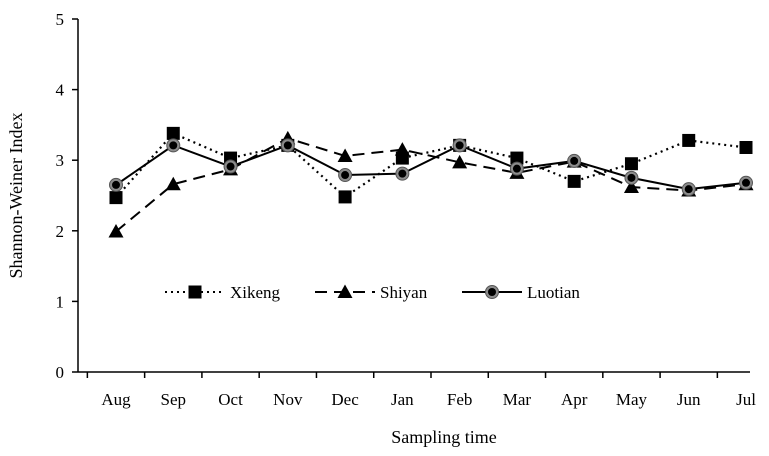 The width and height of the screenshot is (769, 456). What do you see at coordinates (60, 301) in the screenshot?
I see `y-tick-label: 1` at bounding box center [60, 301].